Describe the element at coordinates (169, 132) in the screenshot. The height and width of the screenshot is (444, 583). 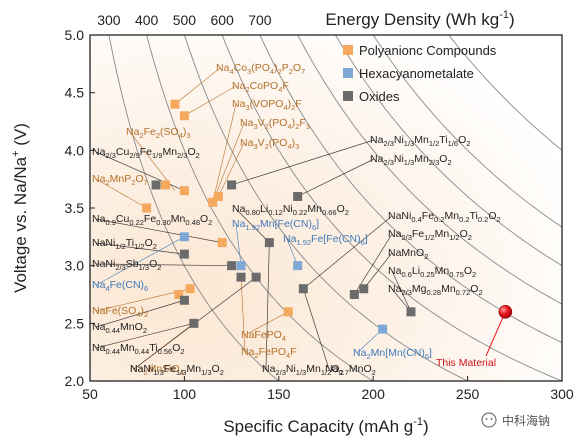
I see `formula-text: (SO` at that location.